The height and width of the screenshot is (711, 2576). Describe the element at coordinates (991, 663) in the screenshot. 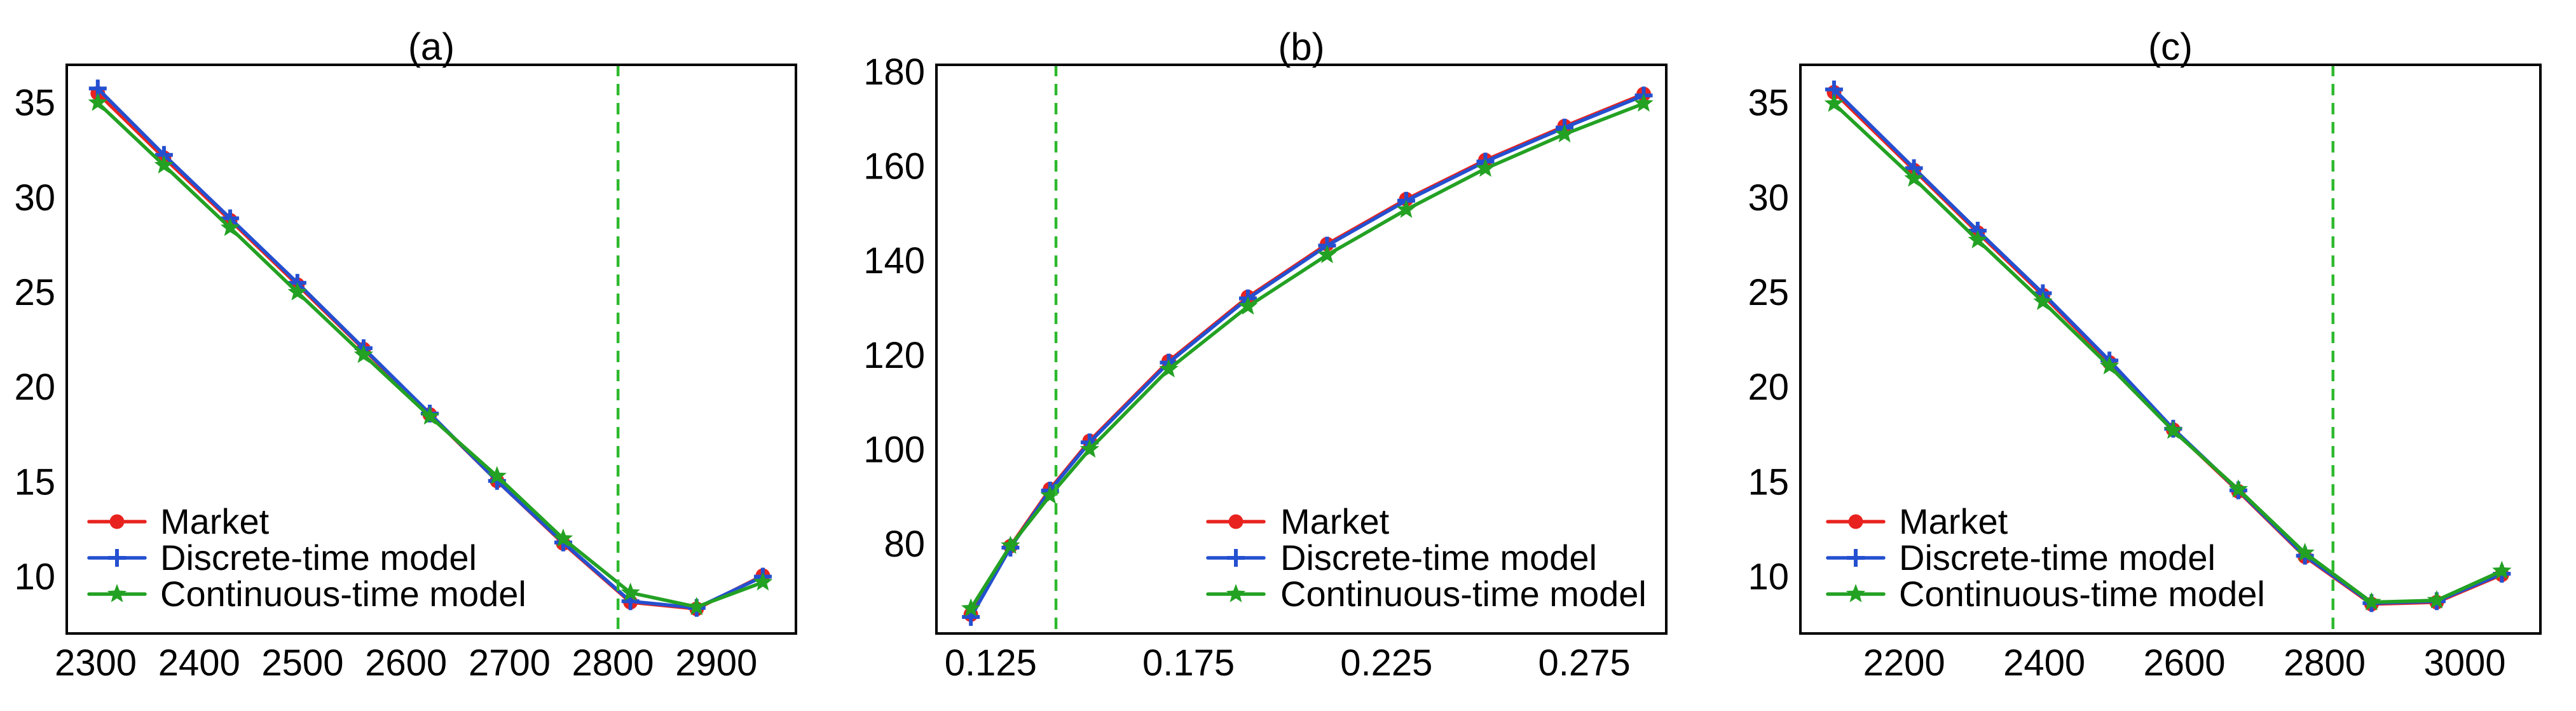

I see `x-tick-label: 0.125` at that location.